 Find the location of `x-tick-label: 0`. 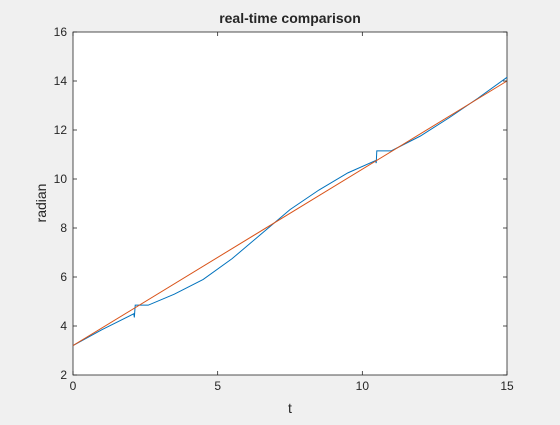

x-tick-label: 0 is located at coordinates (73, 386).